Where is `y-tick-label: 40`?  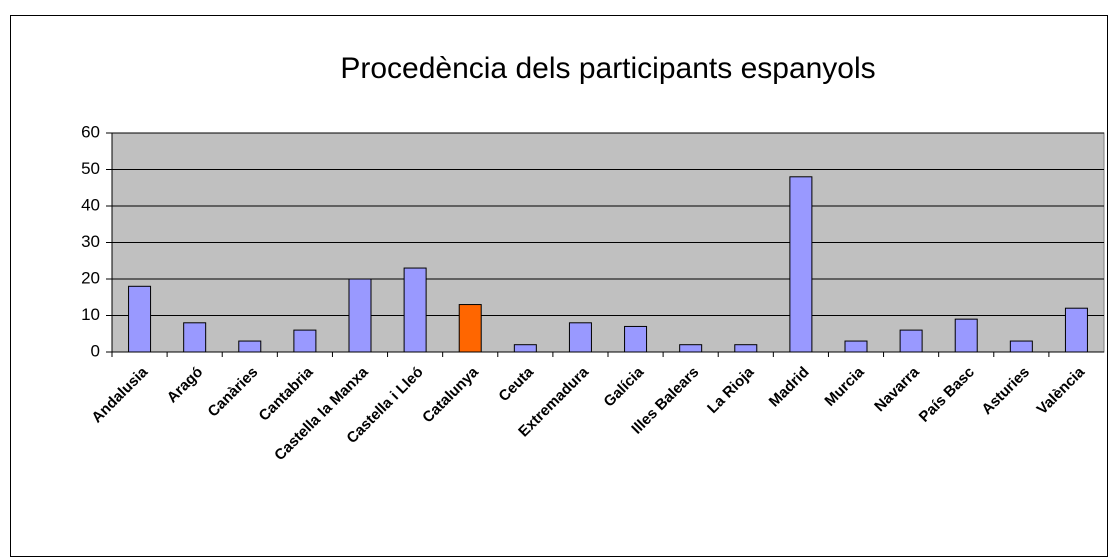 y-tick-label: 40 is located at coordinates (90, 204).